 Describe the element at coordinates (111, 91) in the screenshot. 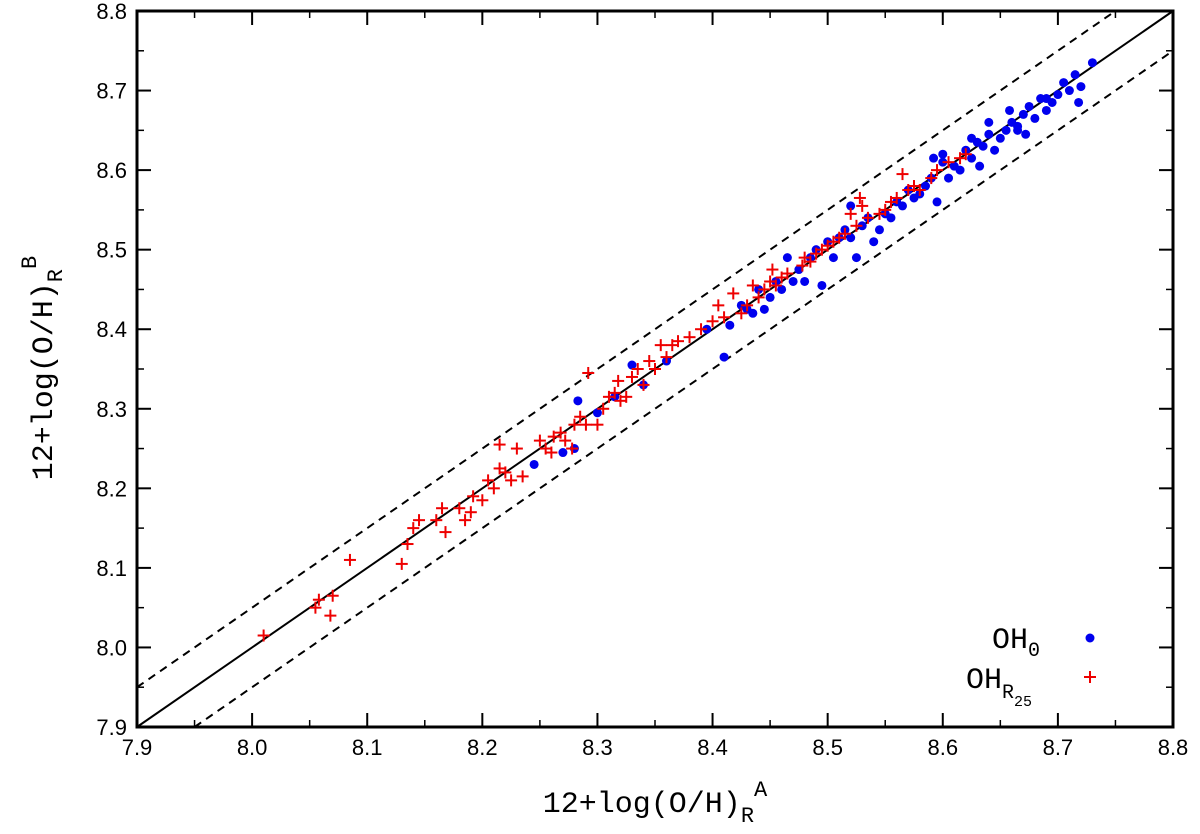

I see `y-tick-label: 8.7` at that location.